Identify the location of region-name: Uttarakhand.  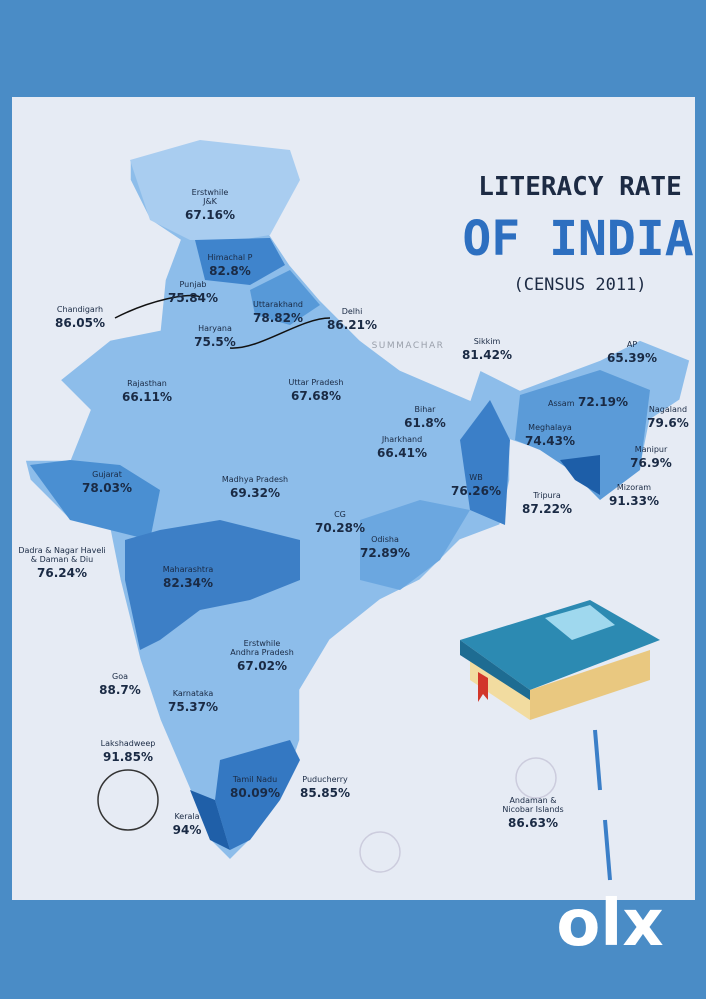
(278, 304).